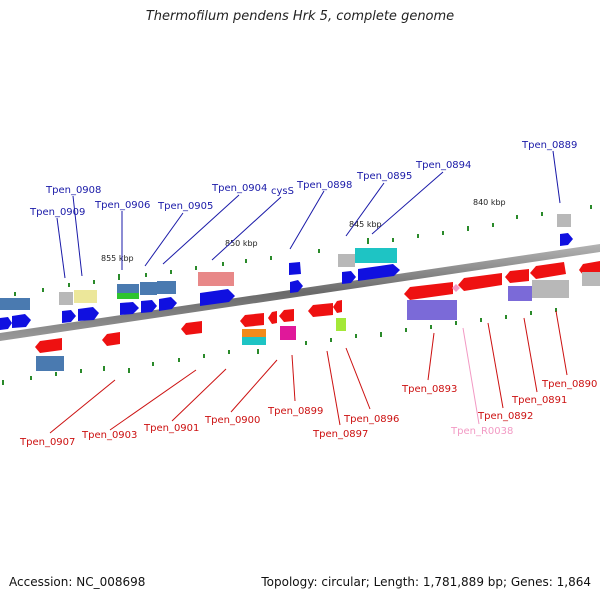 The height and width of the screenshot is (600, 600). I want to click on accession-text: Accession: NC_008698, so click(77, 582).